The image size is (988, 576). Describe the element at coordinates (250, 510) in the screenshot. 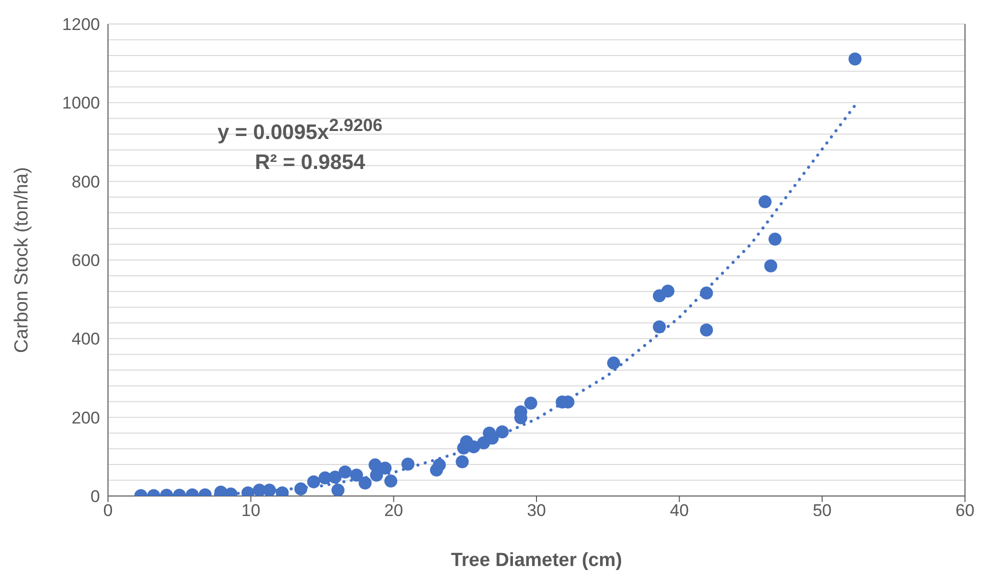

I see `x-tick-label: 10` at that location.